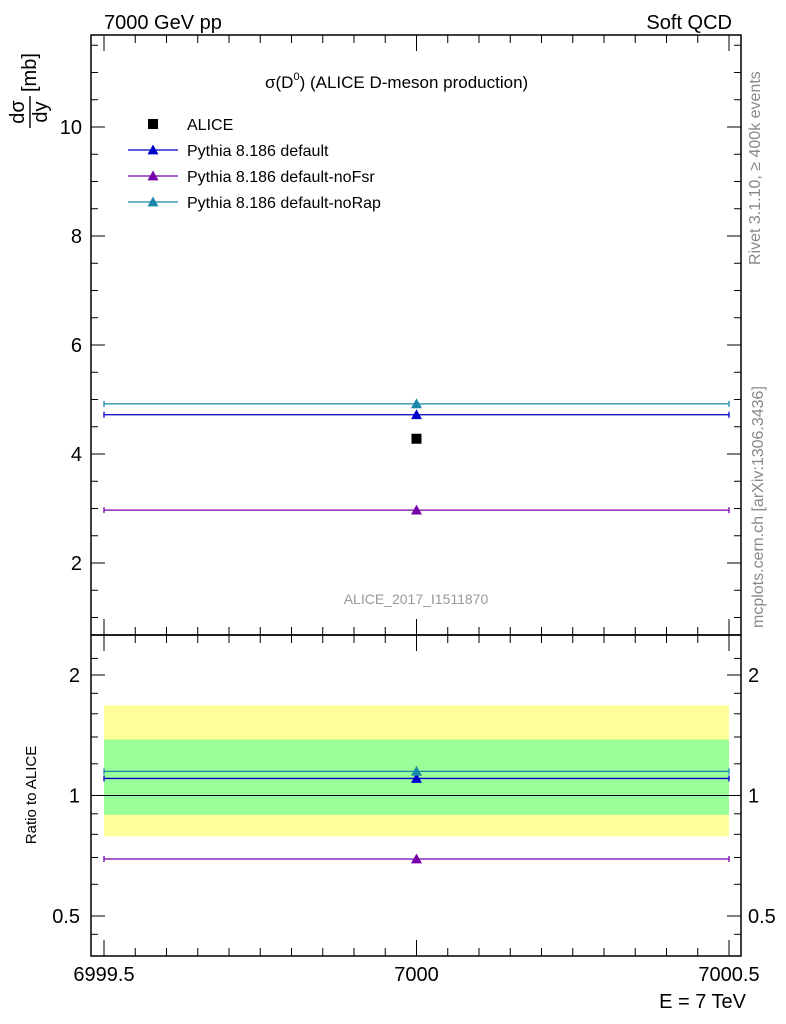  What do you see at coordinates (416, 438) in the screenshot?
I see `data-point-alice` at bounding box center [416, 438].